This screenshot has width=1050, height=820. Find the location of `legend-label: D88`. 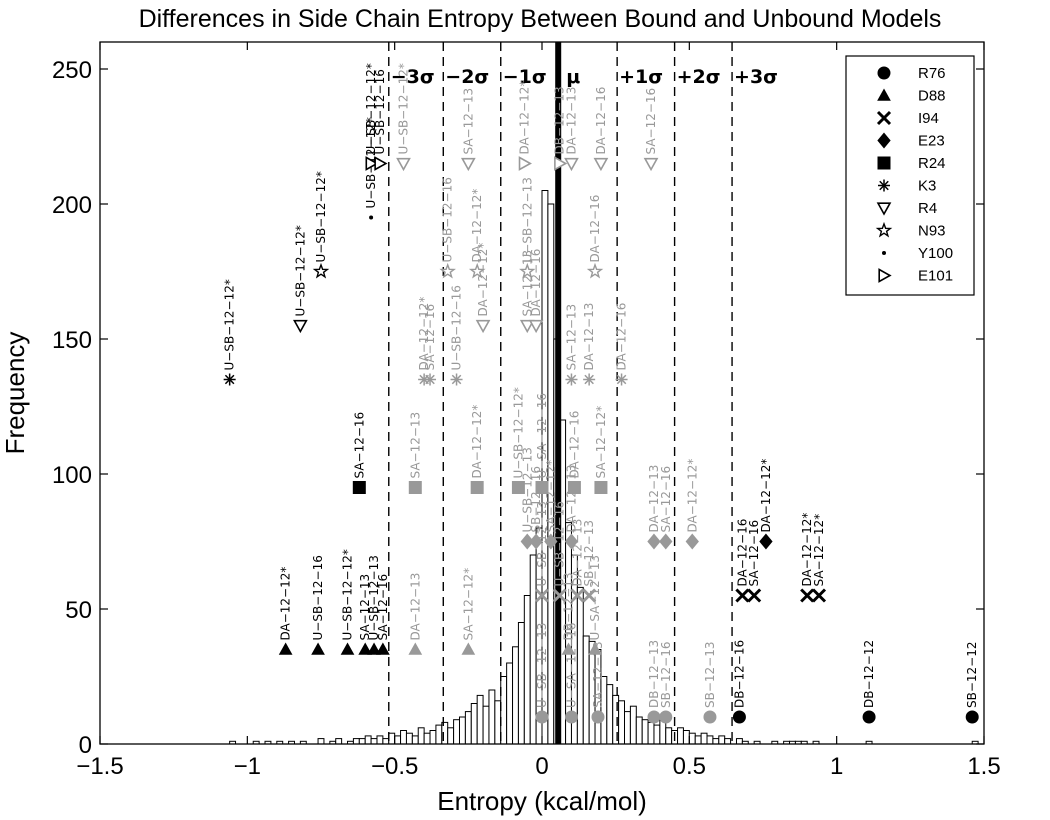

legend-label: D88 is located at coordinates (932, 96).